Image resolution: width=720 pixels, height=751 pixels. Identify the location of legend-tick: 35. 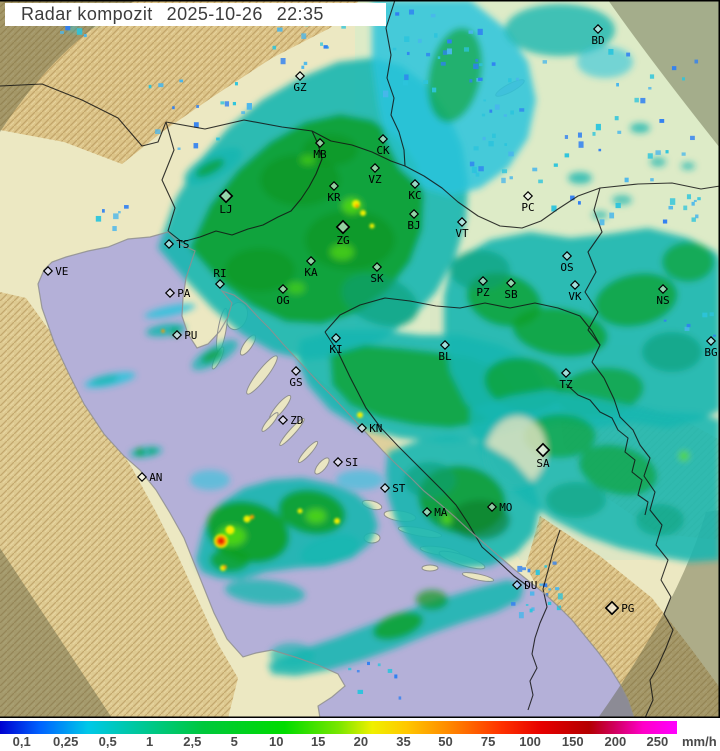
(403, 741).